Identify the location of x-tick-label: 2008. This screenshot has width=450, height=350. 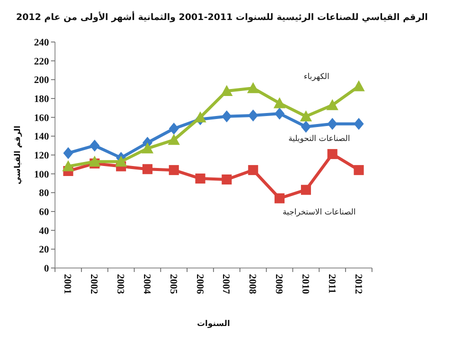
(252, 284).